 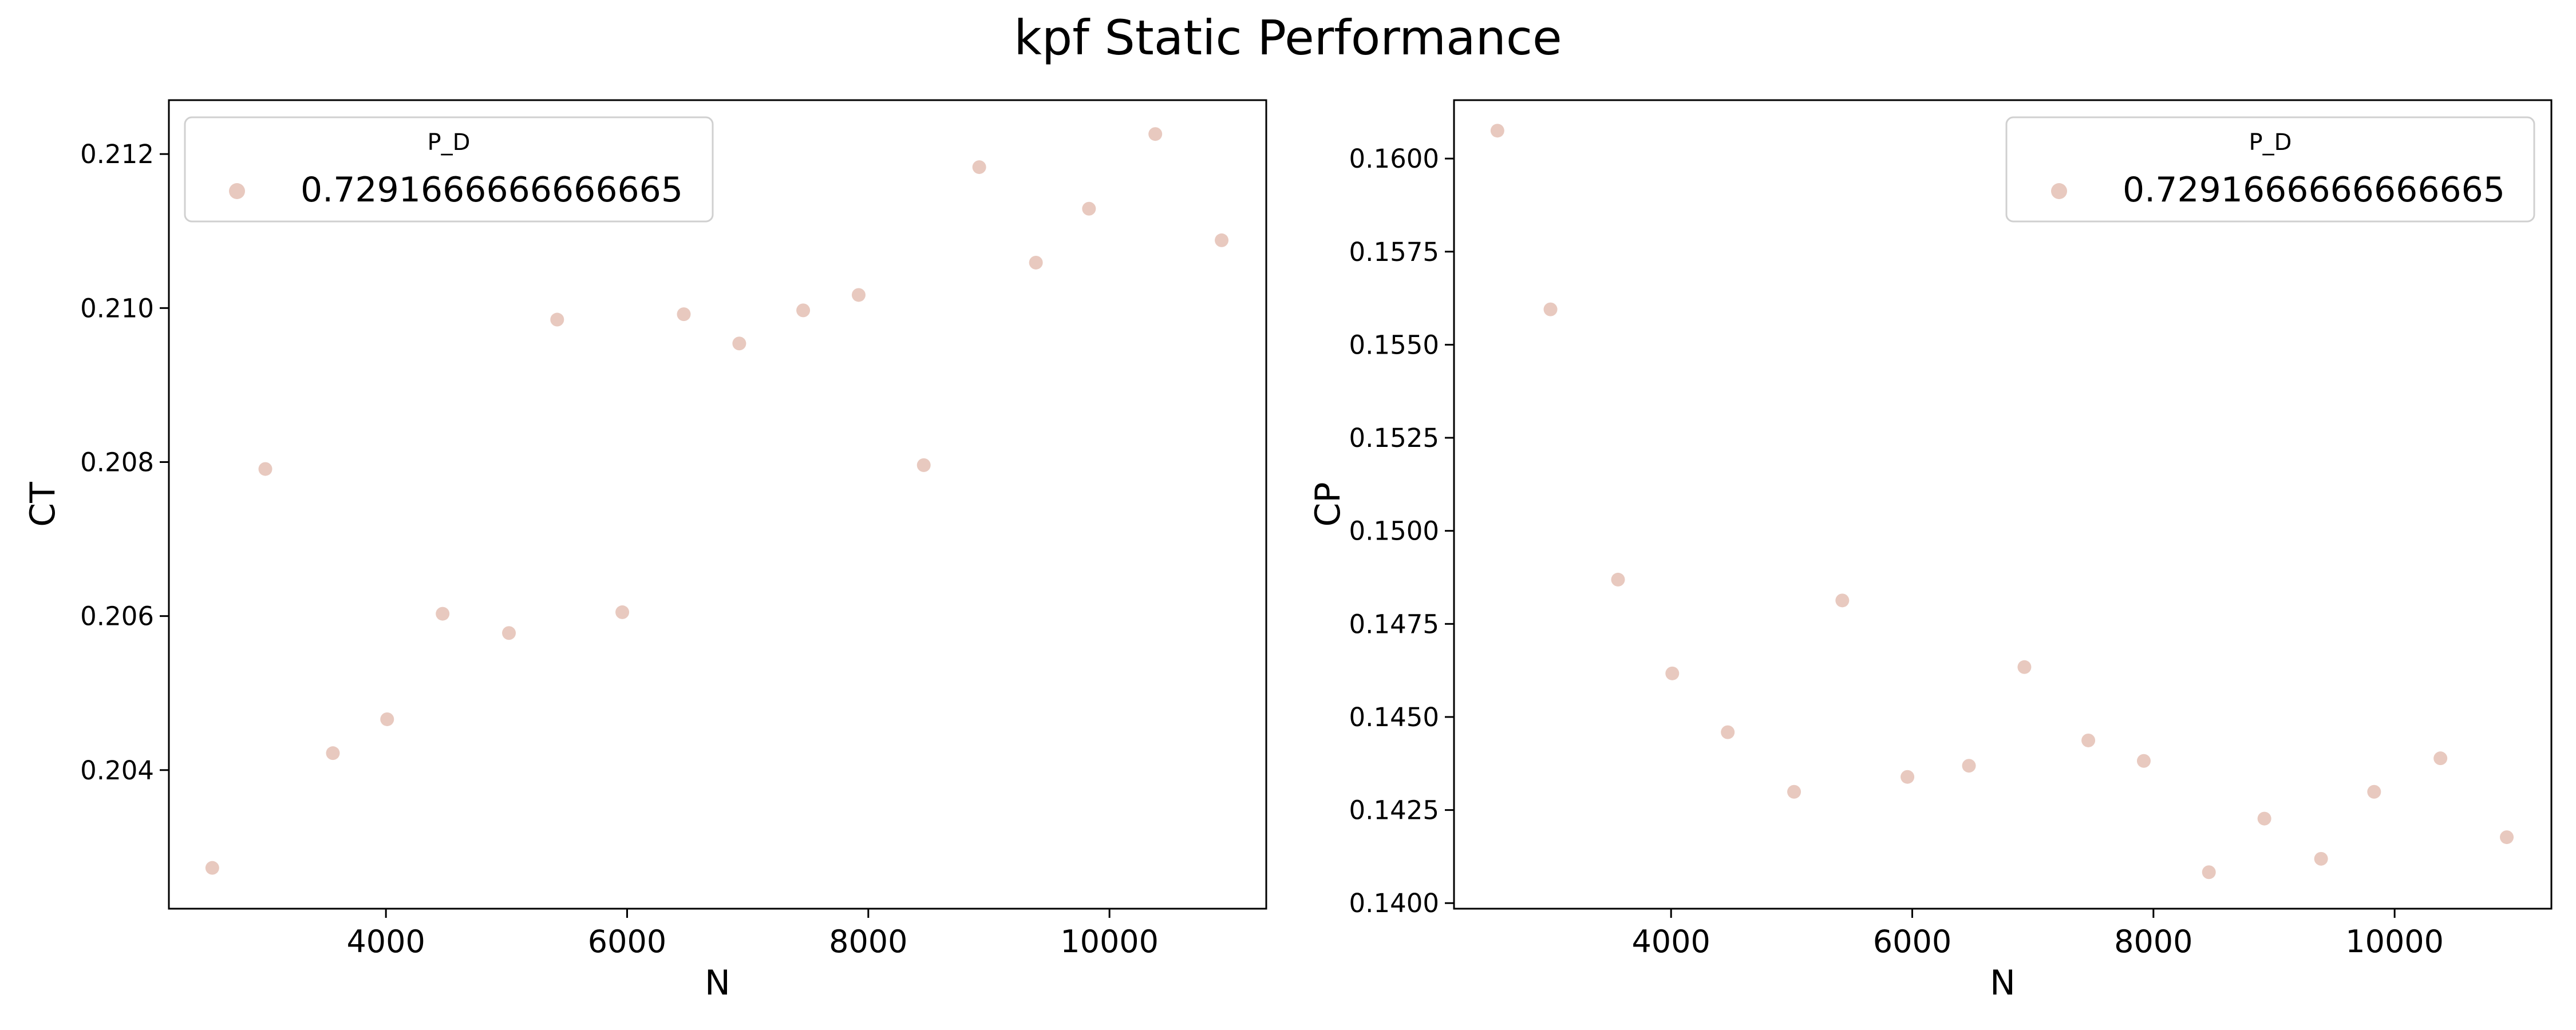 I want to click on ct-y-axis-label: CT, so click(x=43, y=504).